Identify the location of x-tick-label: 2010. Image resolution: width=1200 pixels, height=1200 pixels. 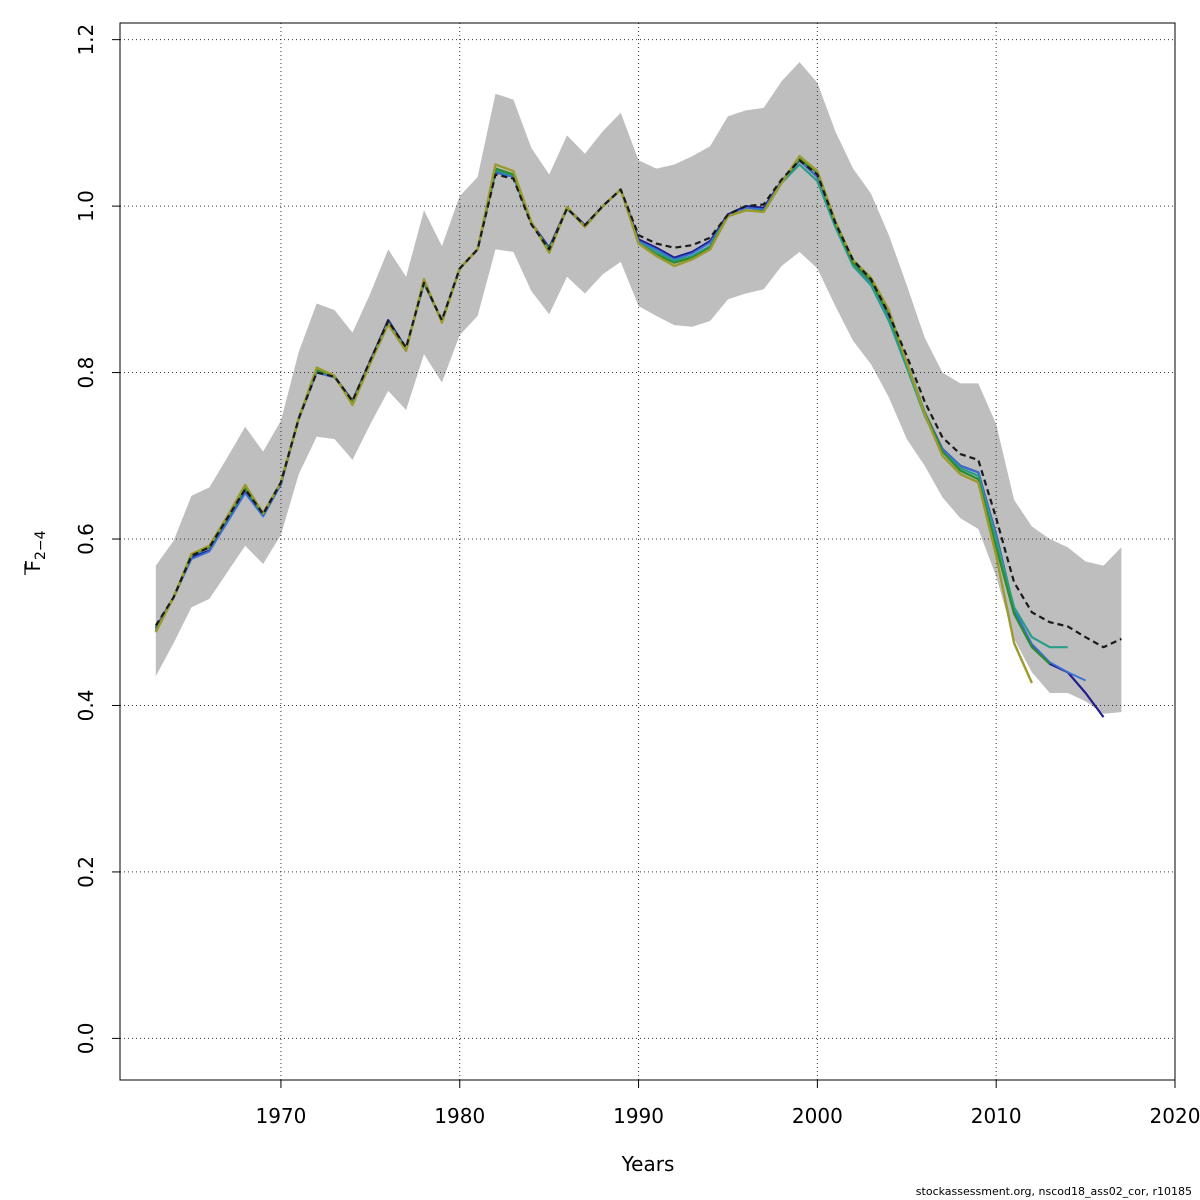
(996, 1116).